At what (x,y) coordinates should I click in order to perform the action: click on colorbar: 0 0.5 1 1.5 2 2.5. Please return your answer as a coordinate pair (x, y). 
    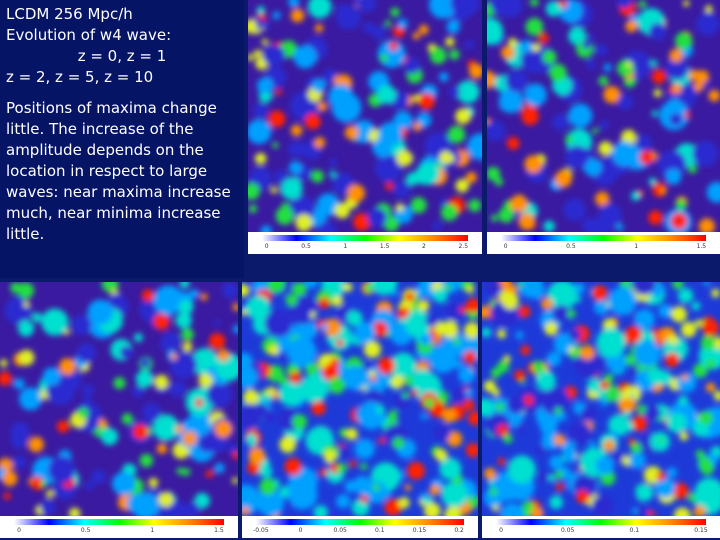
    Looking at the image, I should click on (365, 243).